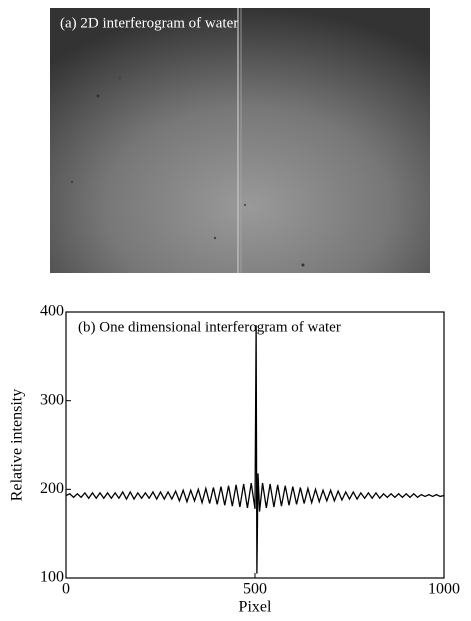 The image size is (471, 621). Describe the element at coordinates (52, 399) in the screenshot. I see `y-tick-label: 300` at that location.